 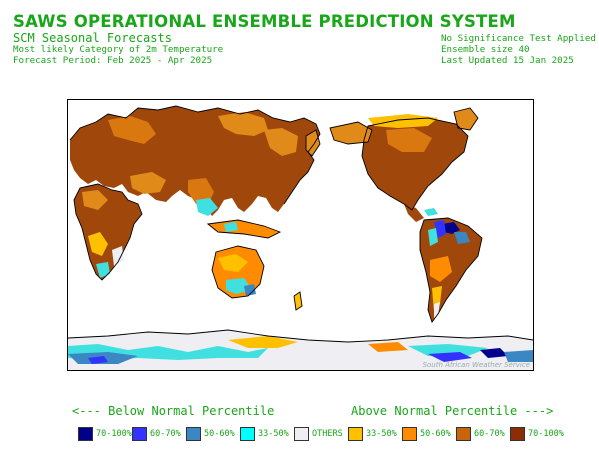 I want to click on new-zealand, so click(x=298, y=301).